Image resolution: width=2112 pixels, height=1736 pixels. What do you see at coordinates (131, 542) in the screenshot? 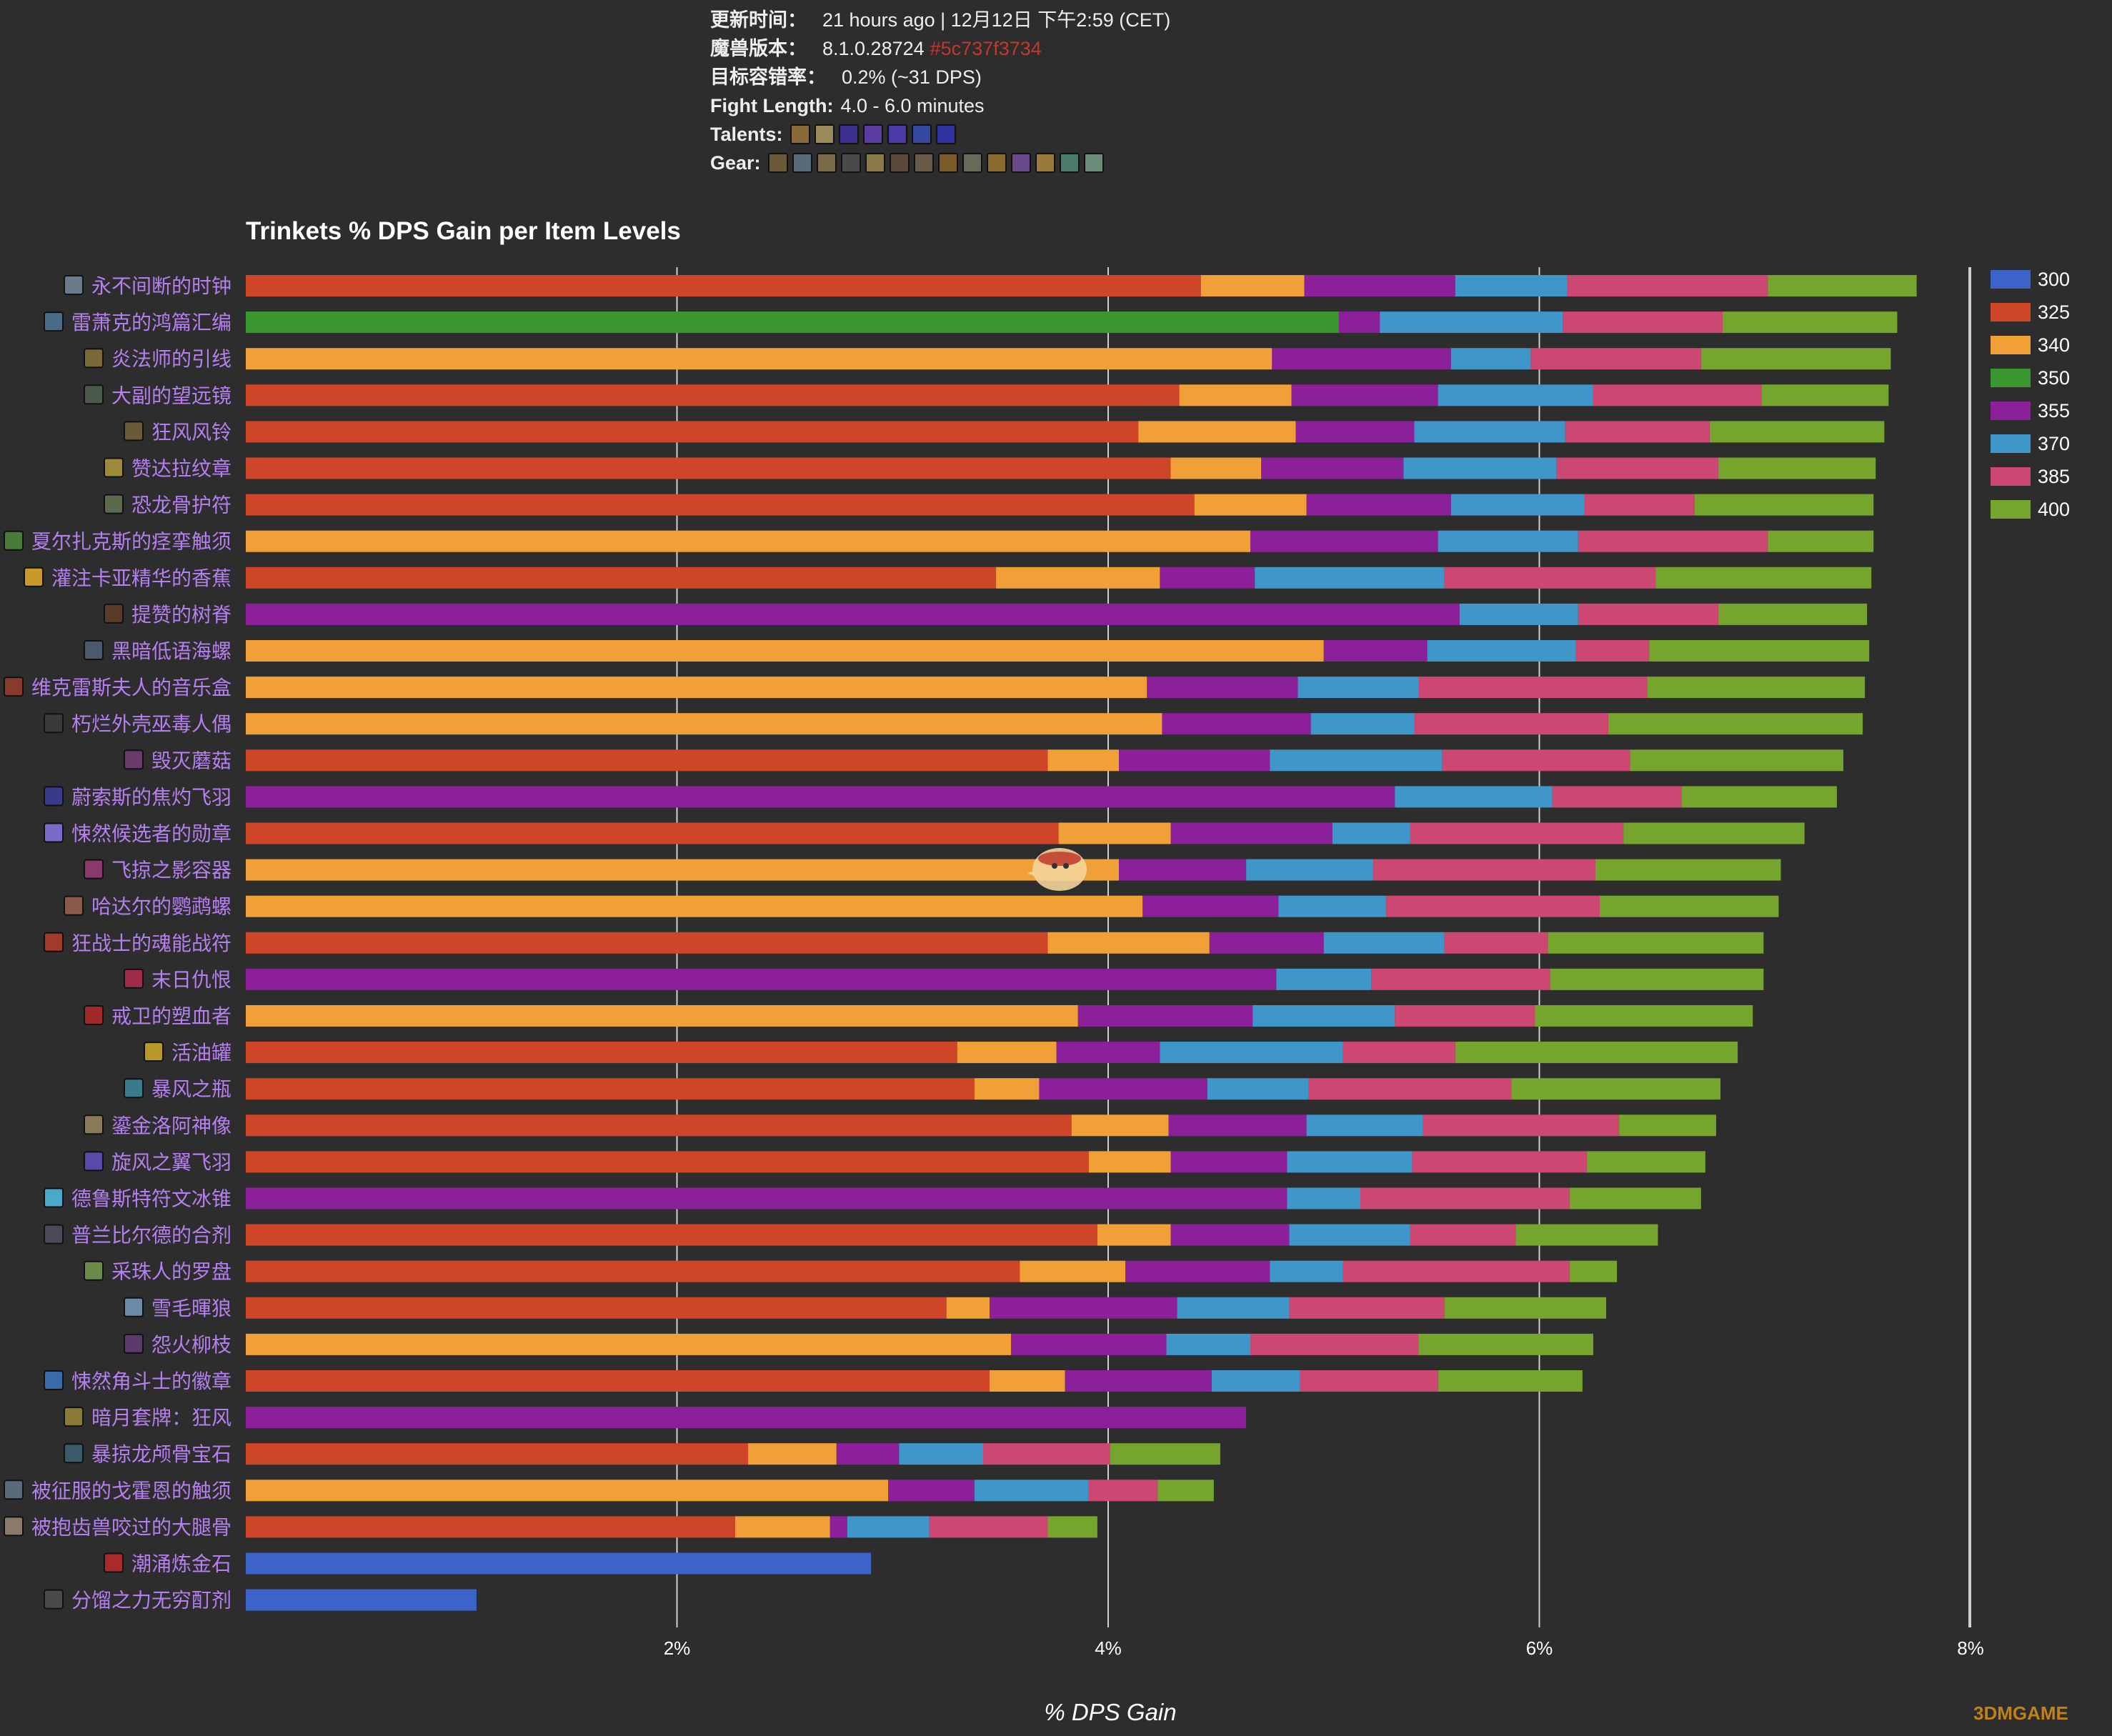
I see `trinket-link: 夏尔扎克斯的痉挛触须` at bounding box center [131, 542].